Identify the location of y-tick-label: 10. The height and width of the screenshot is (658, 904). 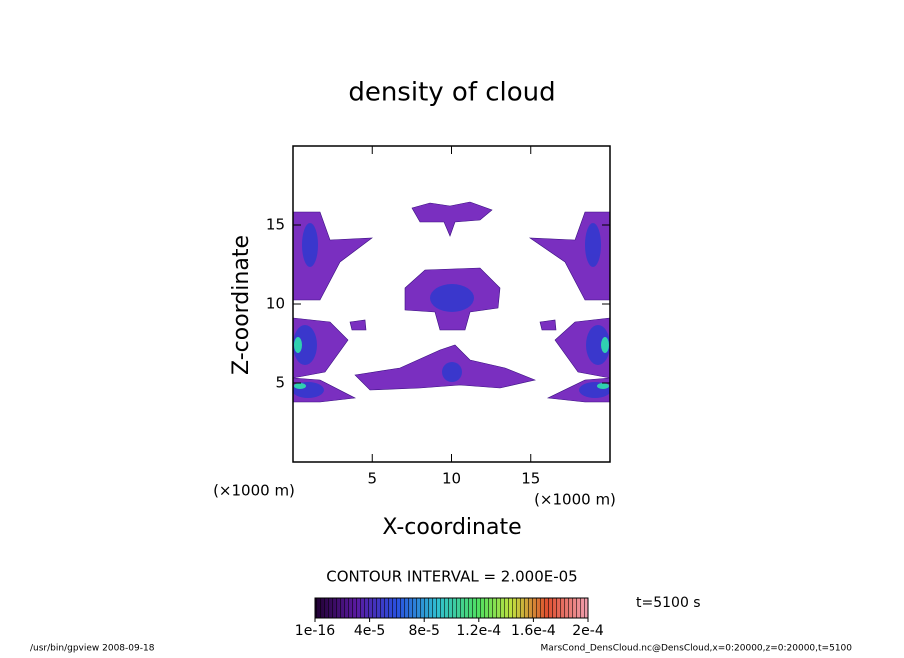
(275, 304).